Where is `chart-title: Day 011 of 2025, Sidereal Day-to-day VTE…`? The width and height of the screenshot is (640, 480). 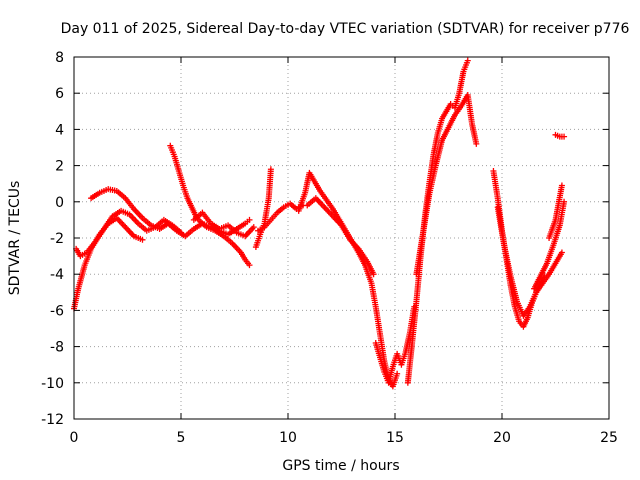
chart-title: Day 011 of 2025, Sidereal Day-to-day VTE… is located at coordinates (345, 29).